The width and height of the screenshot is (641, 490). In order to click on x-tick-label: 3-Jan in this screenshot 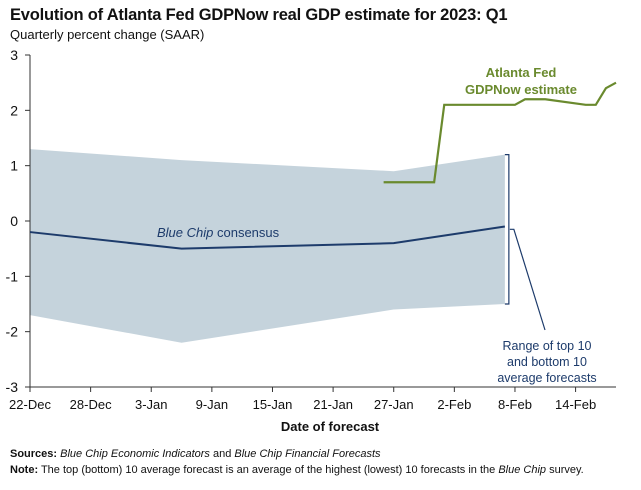, I will do `click(151, 404)`.